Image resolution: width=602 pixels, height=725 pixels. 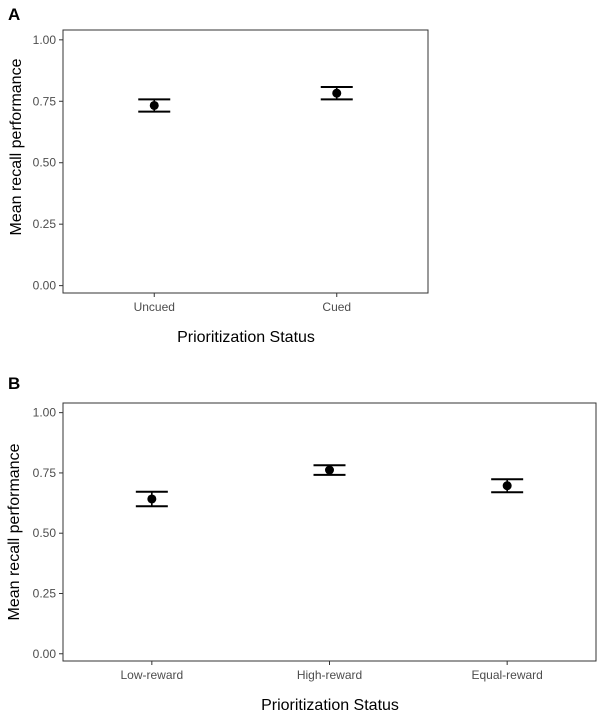 I want to click on panel-b-y-tick-label: 0.00, so click(x=45, y=654).